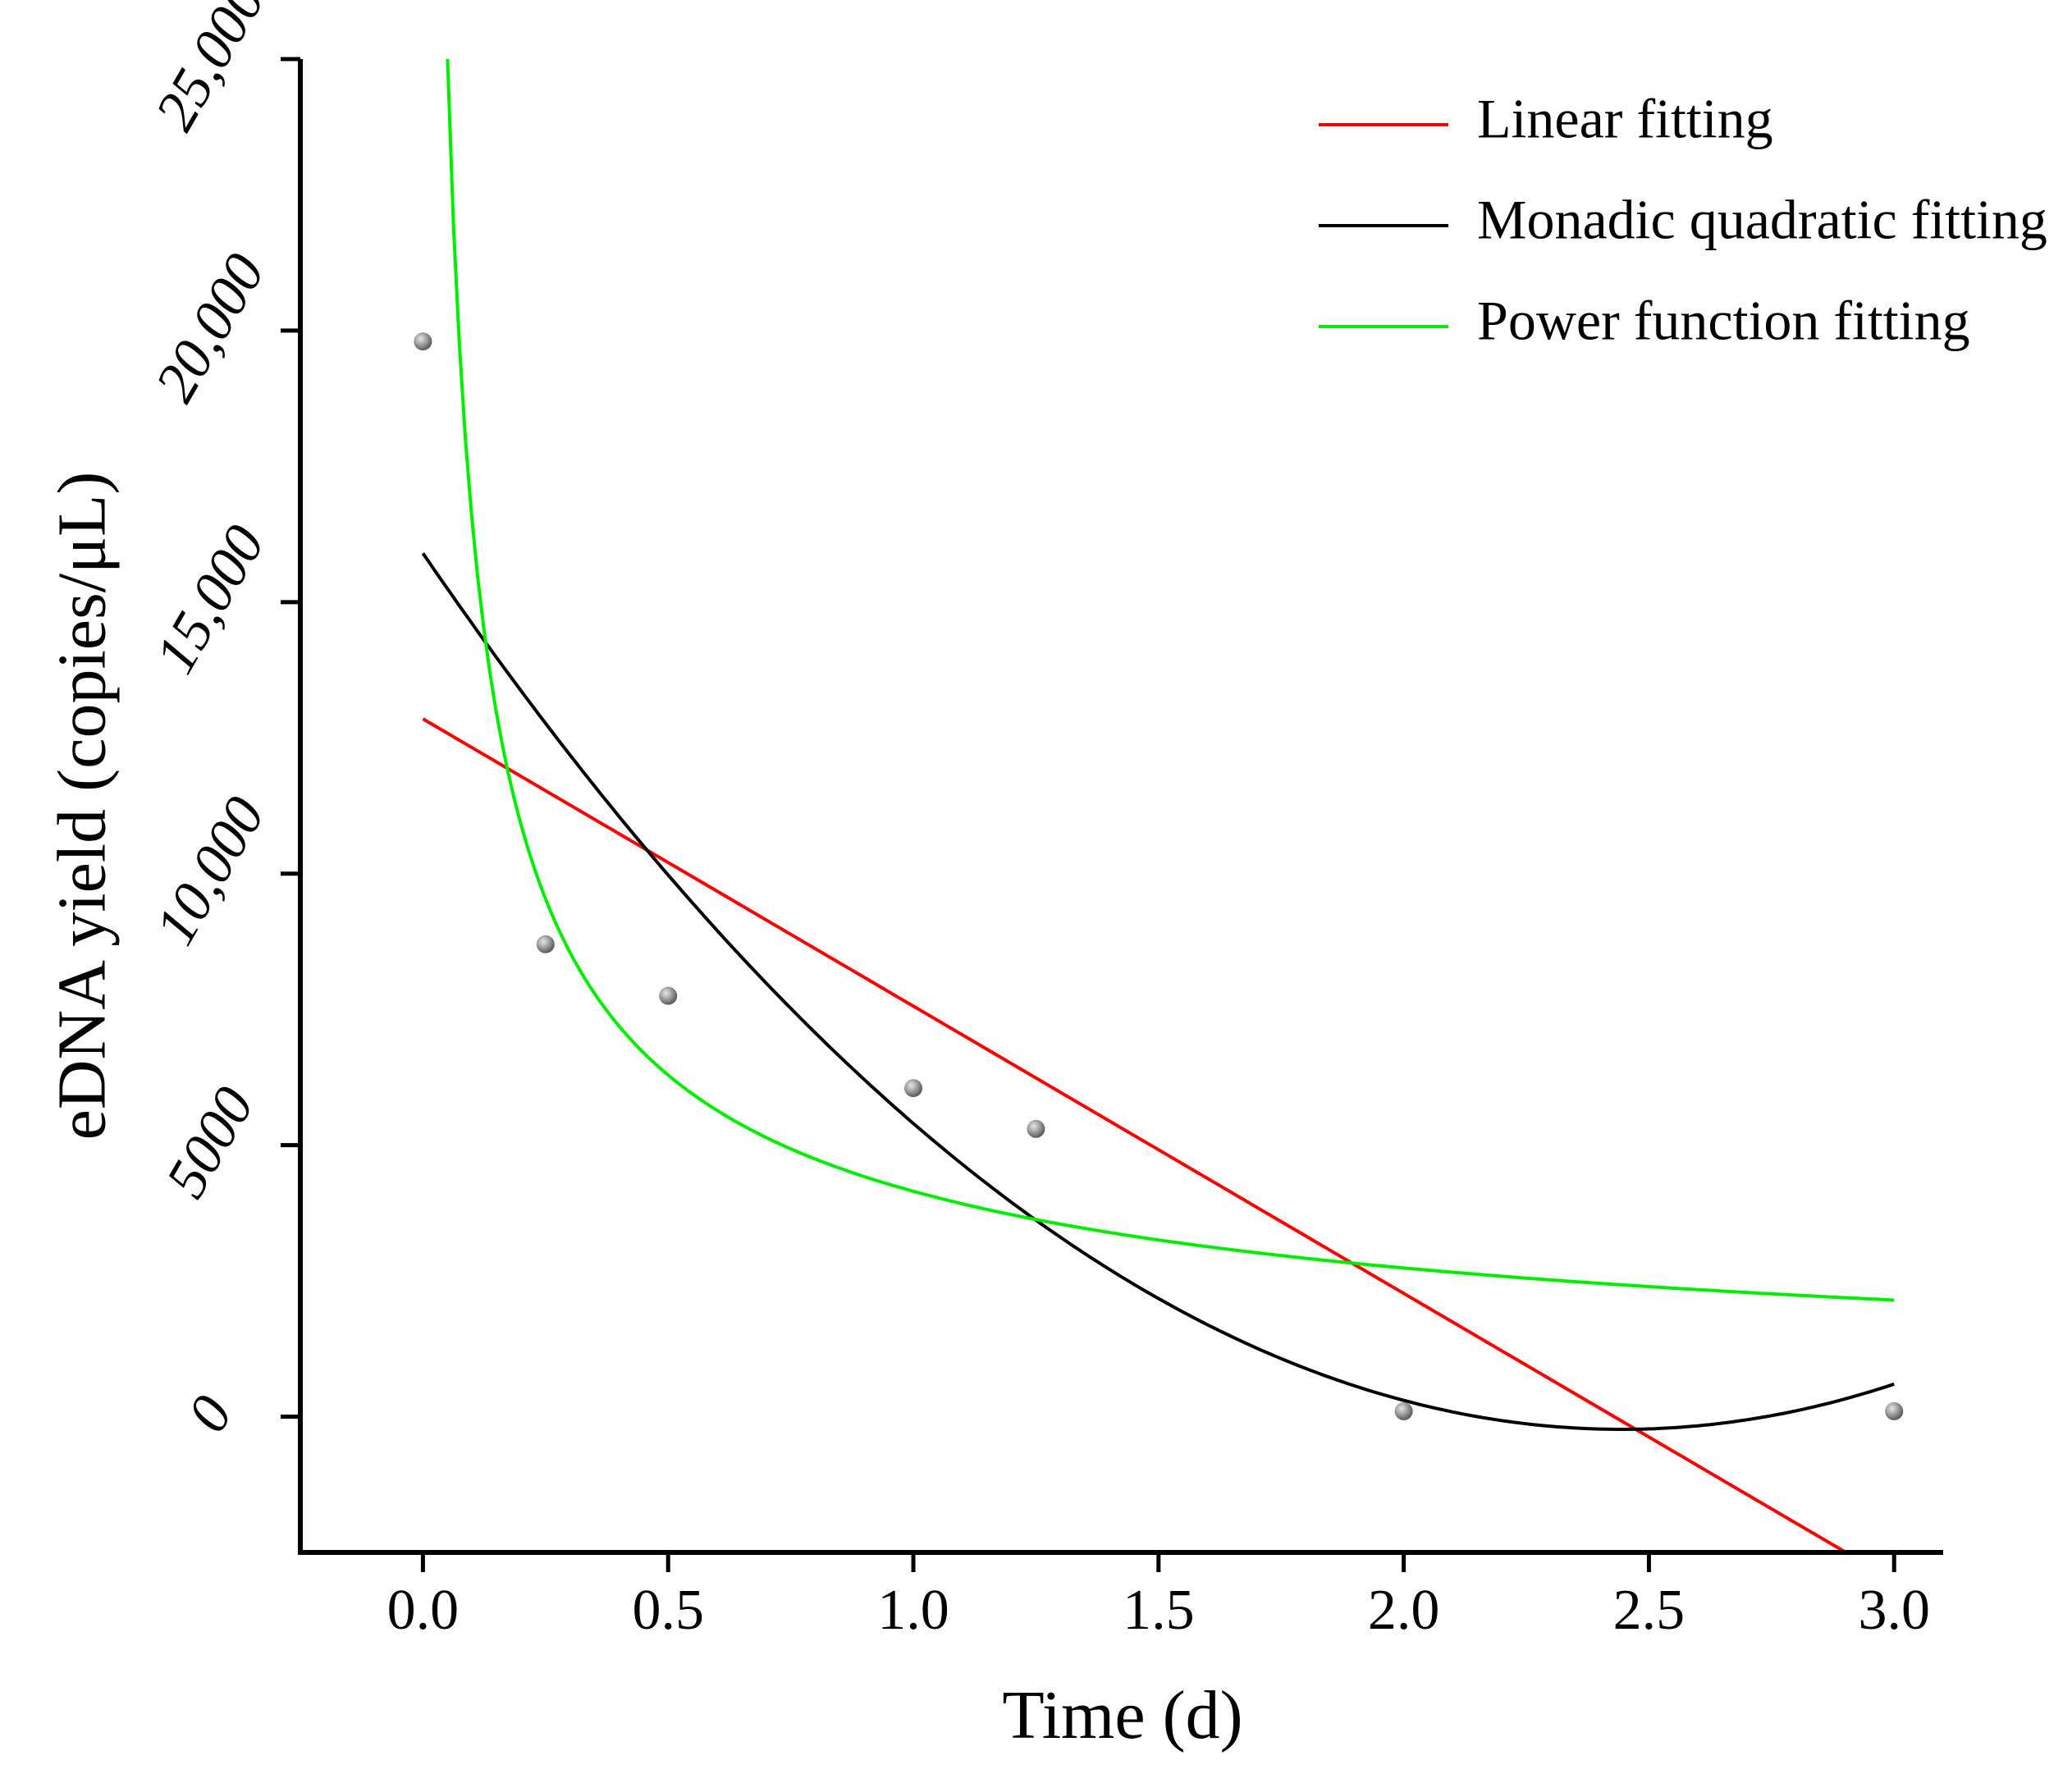  What do you see at coordinates (210, 599) in the screenshot?
I see `y-tick-label: 15,000` at bounding box center [210, 599].